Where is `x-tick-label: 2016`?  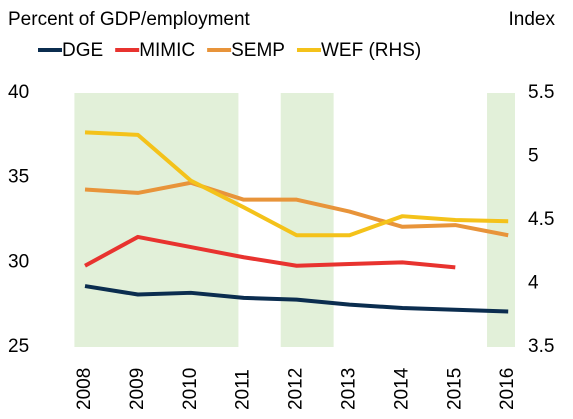
x-tick-label: 2016 is located at coordinates (507, 389).